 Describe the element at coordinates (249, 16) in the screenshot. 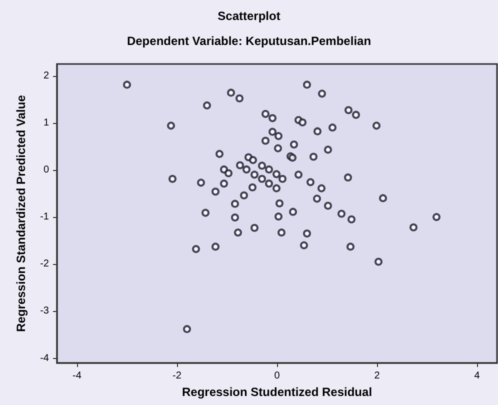

I see `chart-title: Scatterplot` at that location.